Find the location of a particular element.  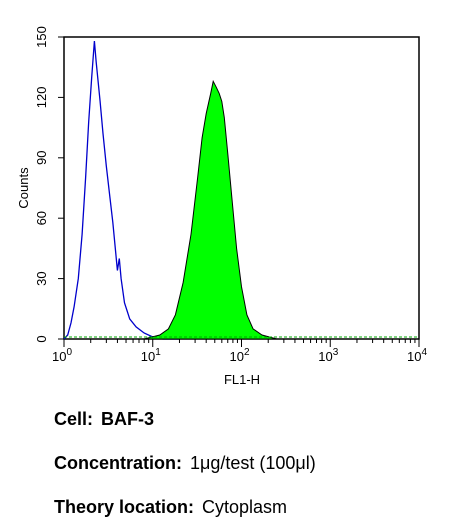

theory-location-label: Theory location: is located at coordinates (124, 507).